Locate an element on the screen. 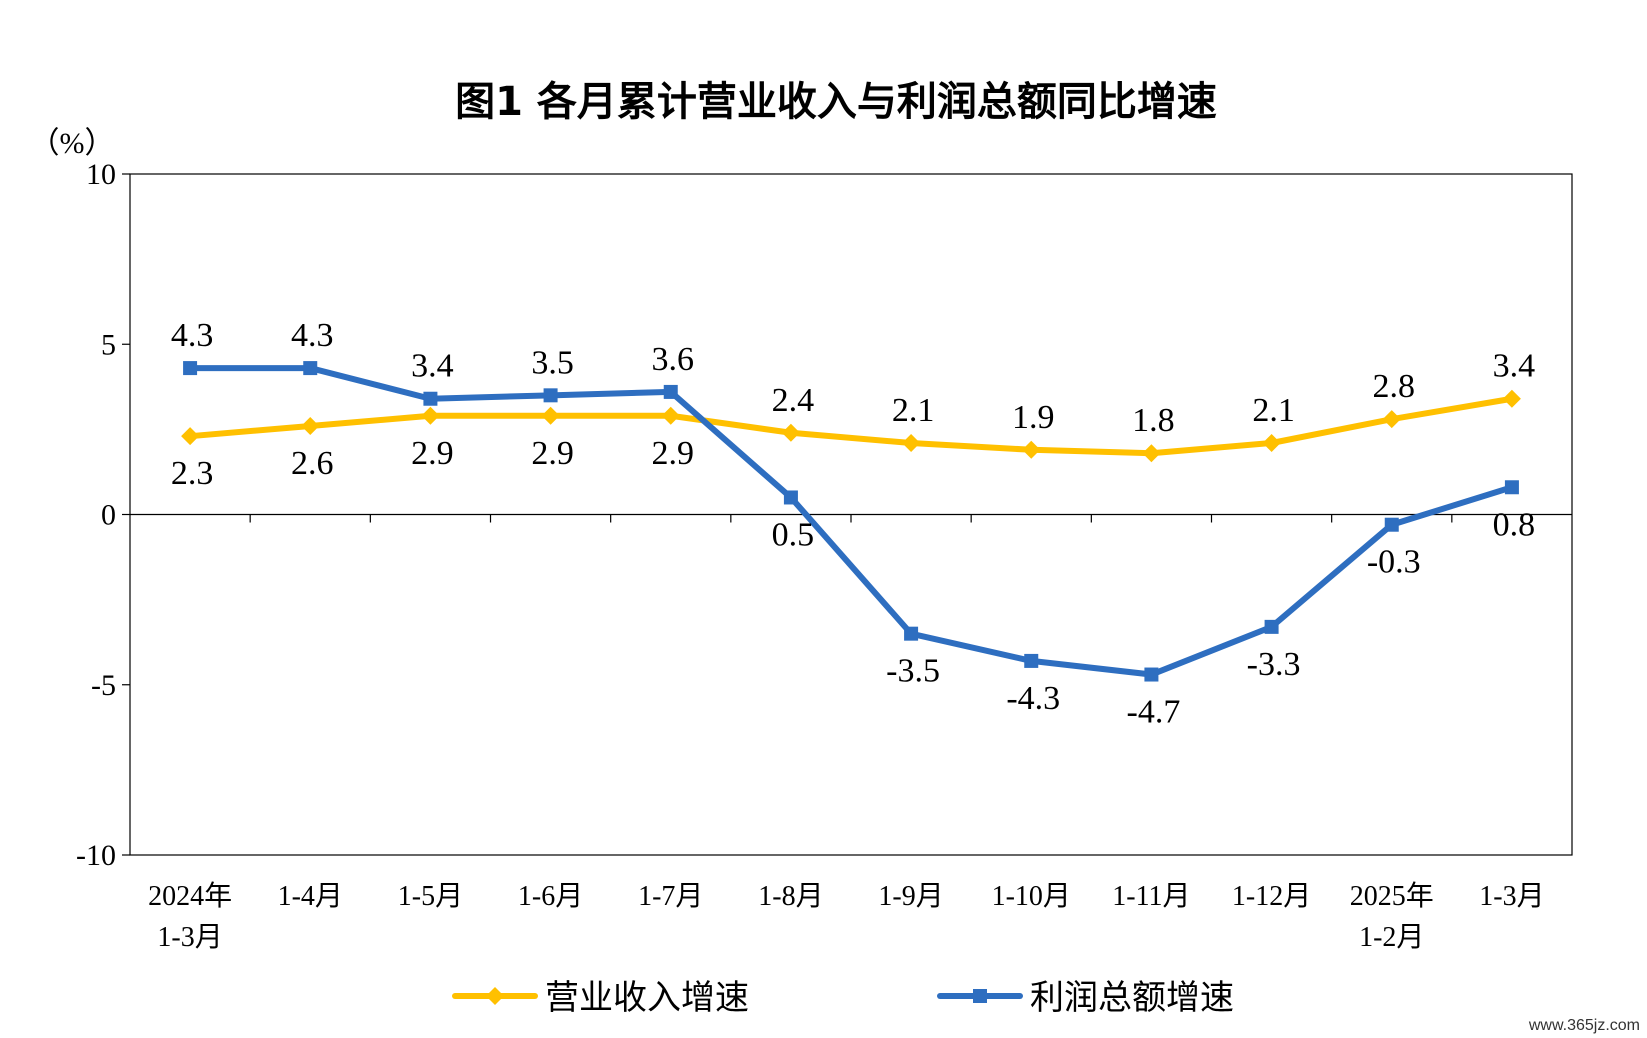  data-label: 1.8 is located at coordinates (1153, 420).